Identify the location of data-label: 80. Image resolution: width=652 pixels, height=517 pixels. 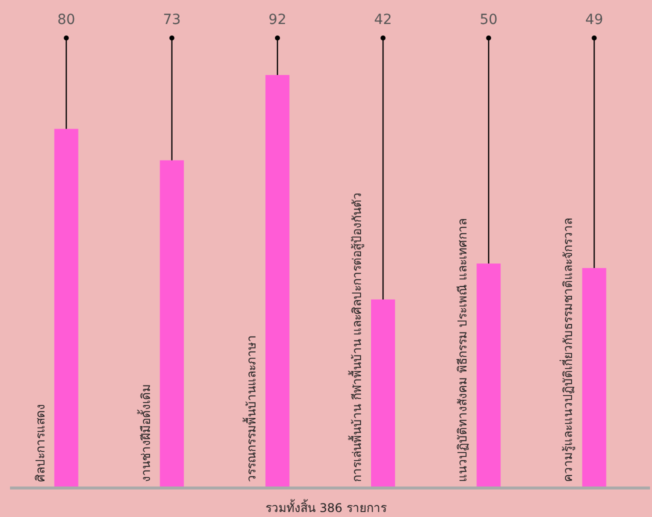
(66, 20).